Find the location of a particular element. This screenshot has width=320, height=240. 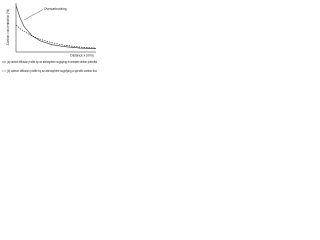

annotation: Overcarburizing is located at coordinates (55, 9).